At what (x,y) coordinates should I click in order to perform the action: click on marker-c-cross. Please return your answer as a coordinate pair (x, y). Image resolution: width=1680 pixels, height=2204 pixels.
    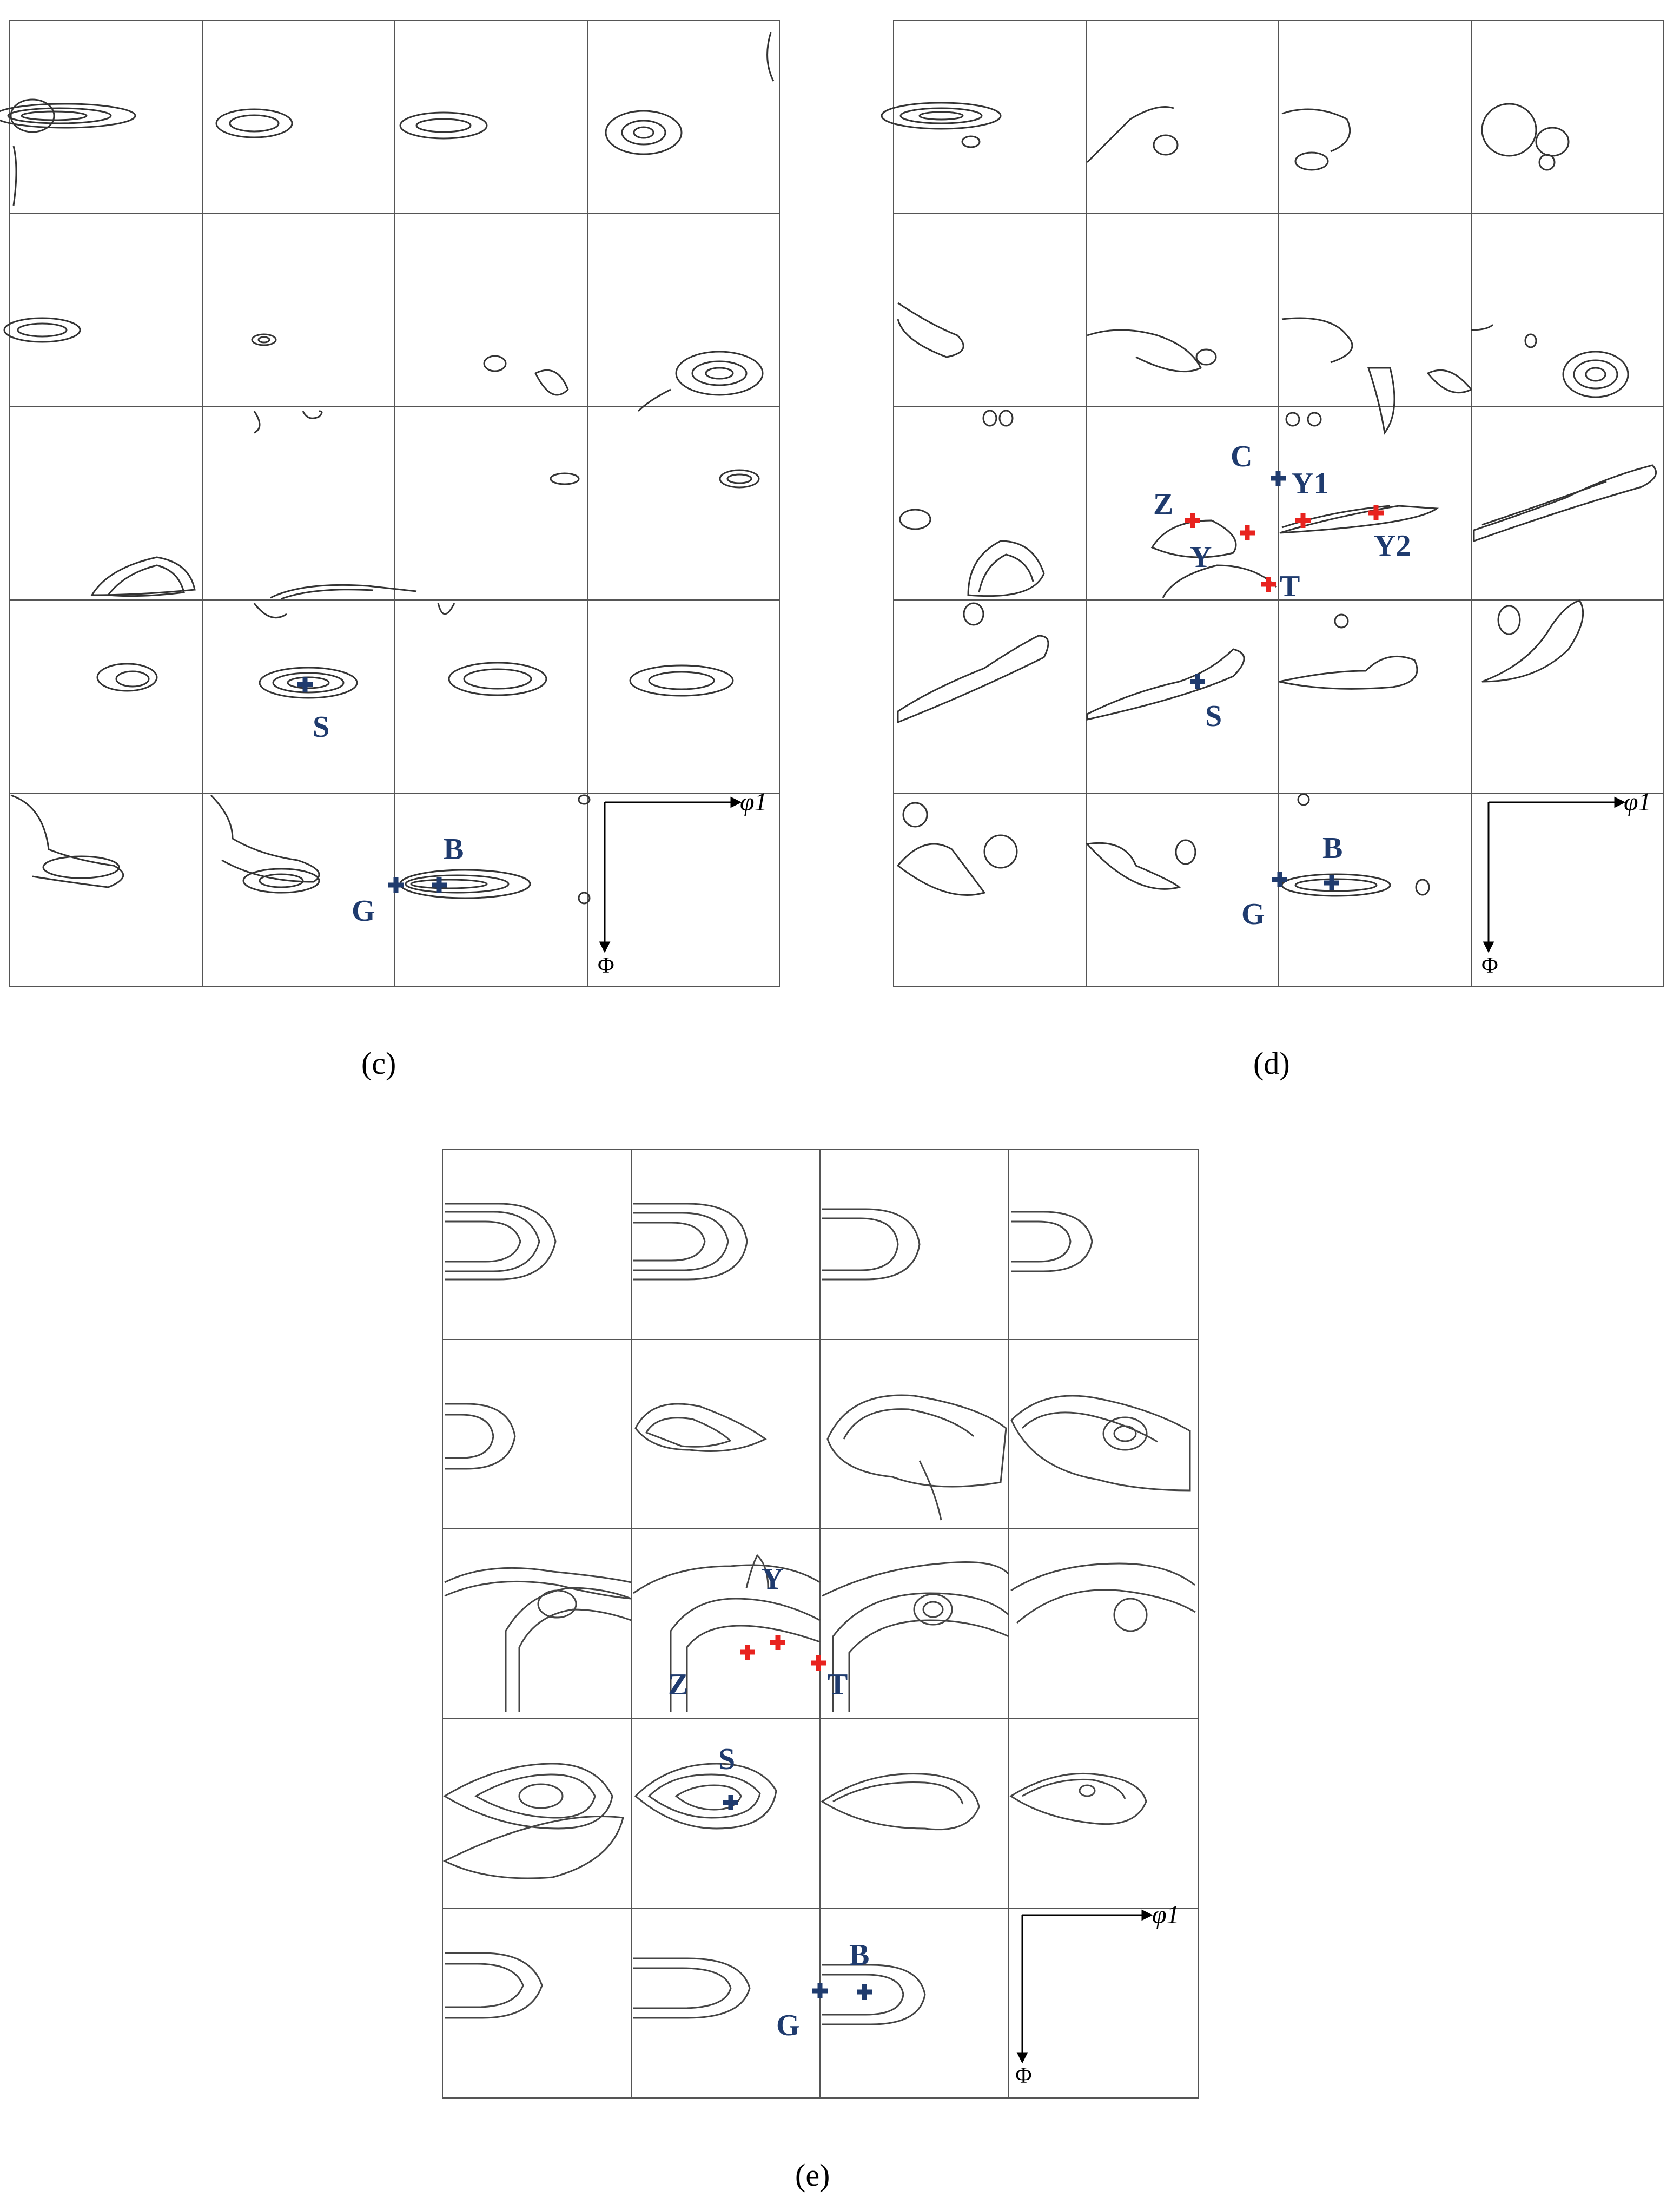
    Looking at the image, I should click on (1279, 478).